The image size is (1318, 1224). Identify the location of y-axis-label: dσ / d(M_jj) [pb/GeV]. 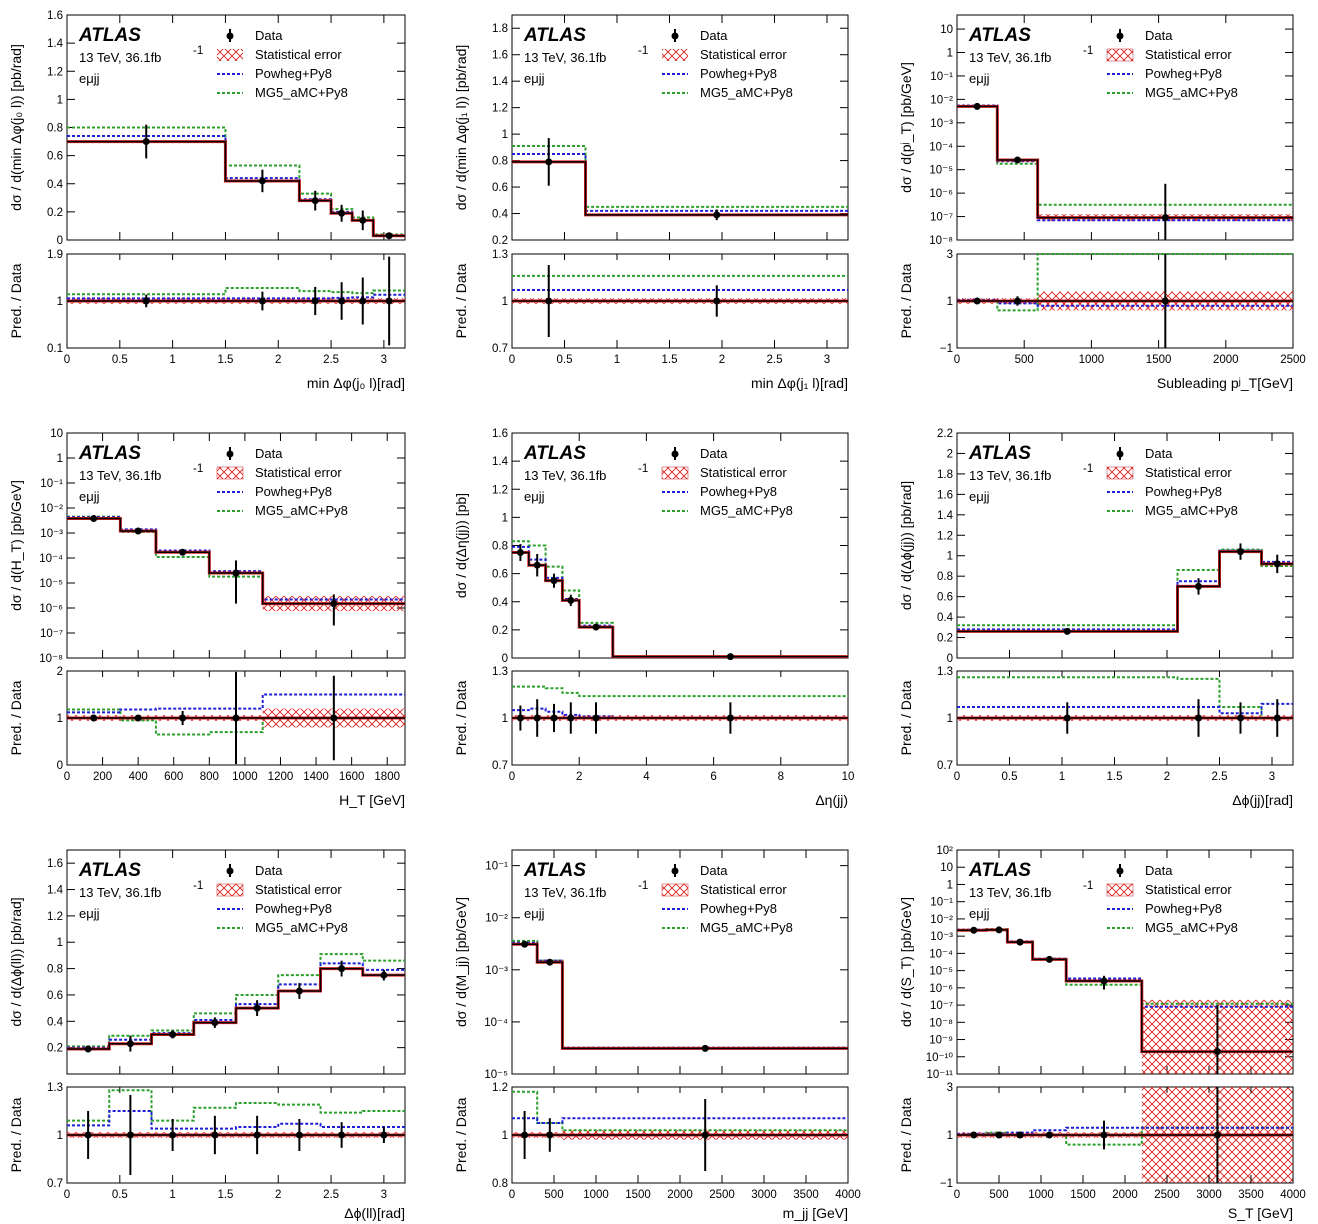
(461, 962).